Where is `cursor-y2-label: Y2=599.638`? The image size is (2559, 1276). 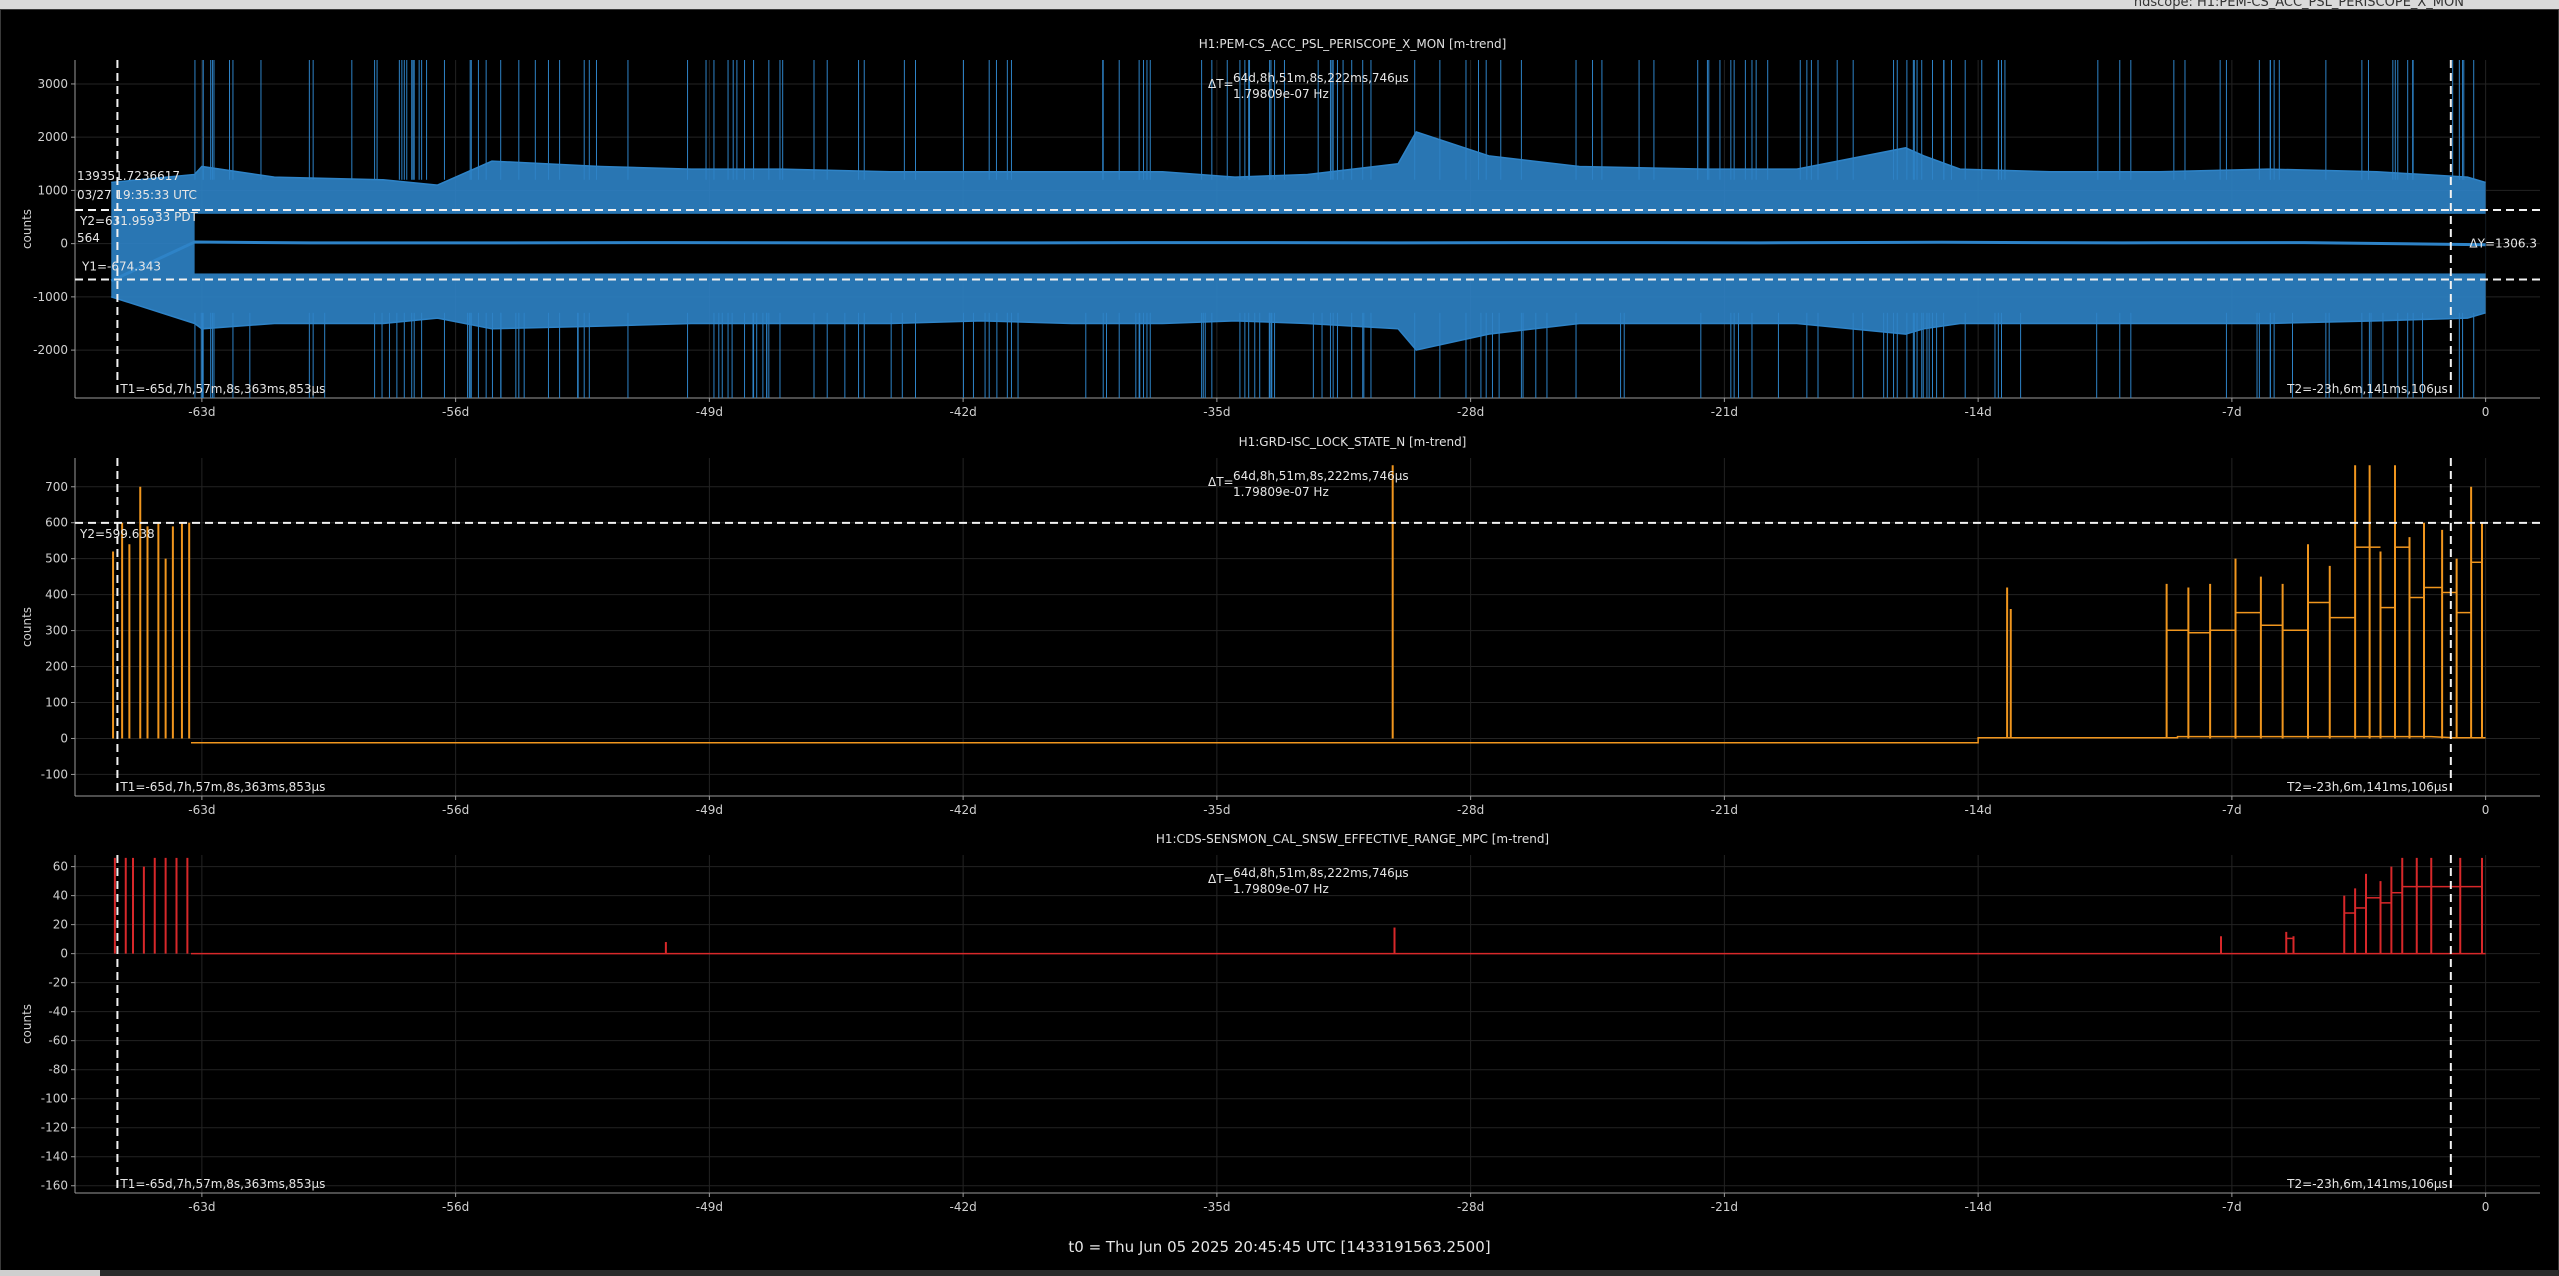
cursor-y2-label: Y2=599.638 is located at coordinates (117, 534).